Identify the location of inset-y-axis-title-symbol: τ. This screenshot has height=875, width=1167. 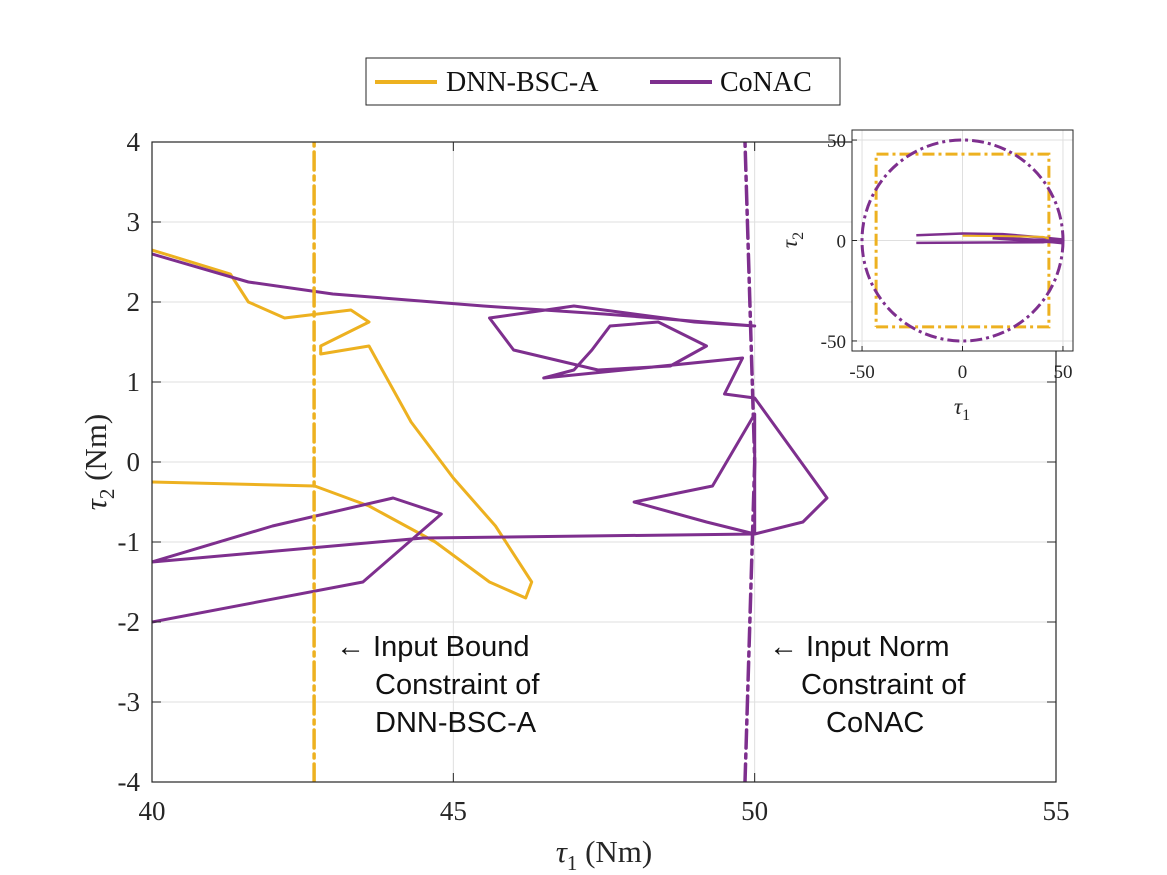
(789, 243).